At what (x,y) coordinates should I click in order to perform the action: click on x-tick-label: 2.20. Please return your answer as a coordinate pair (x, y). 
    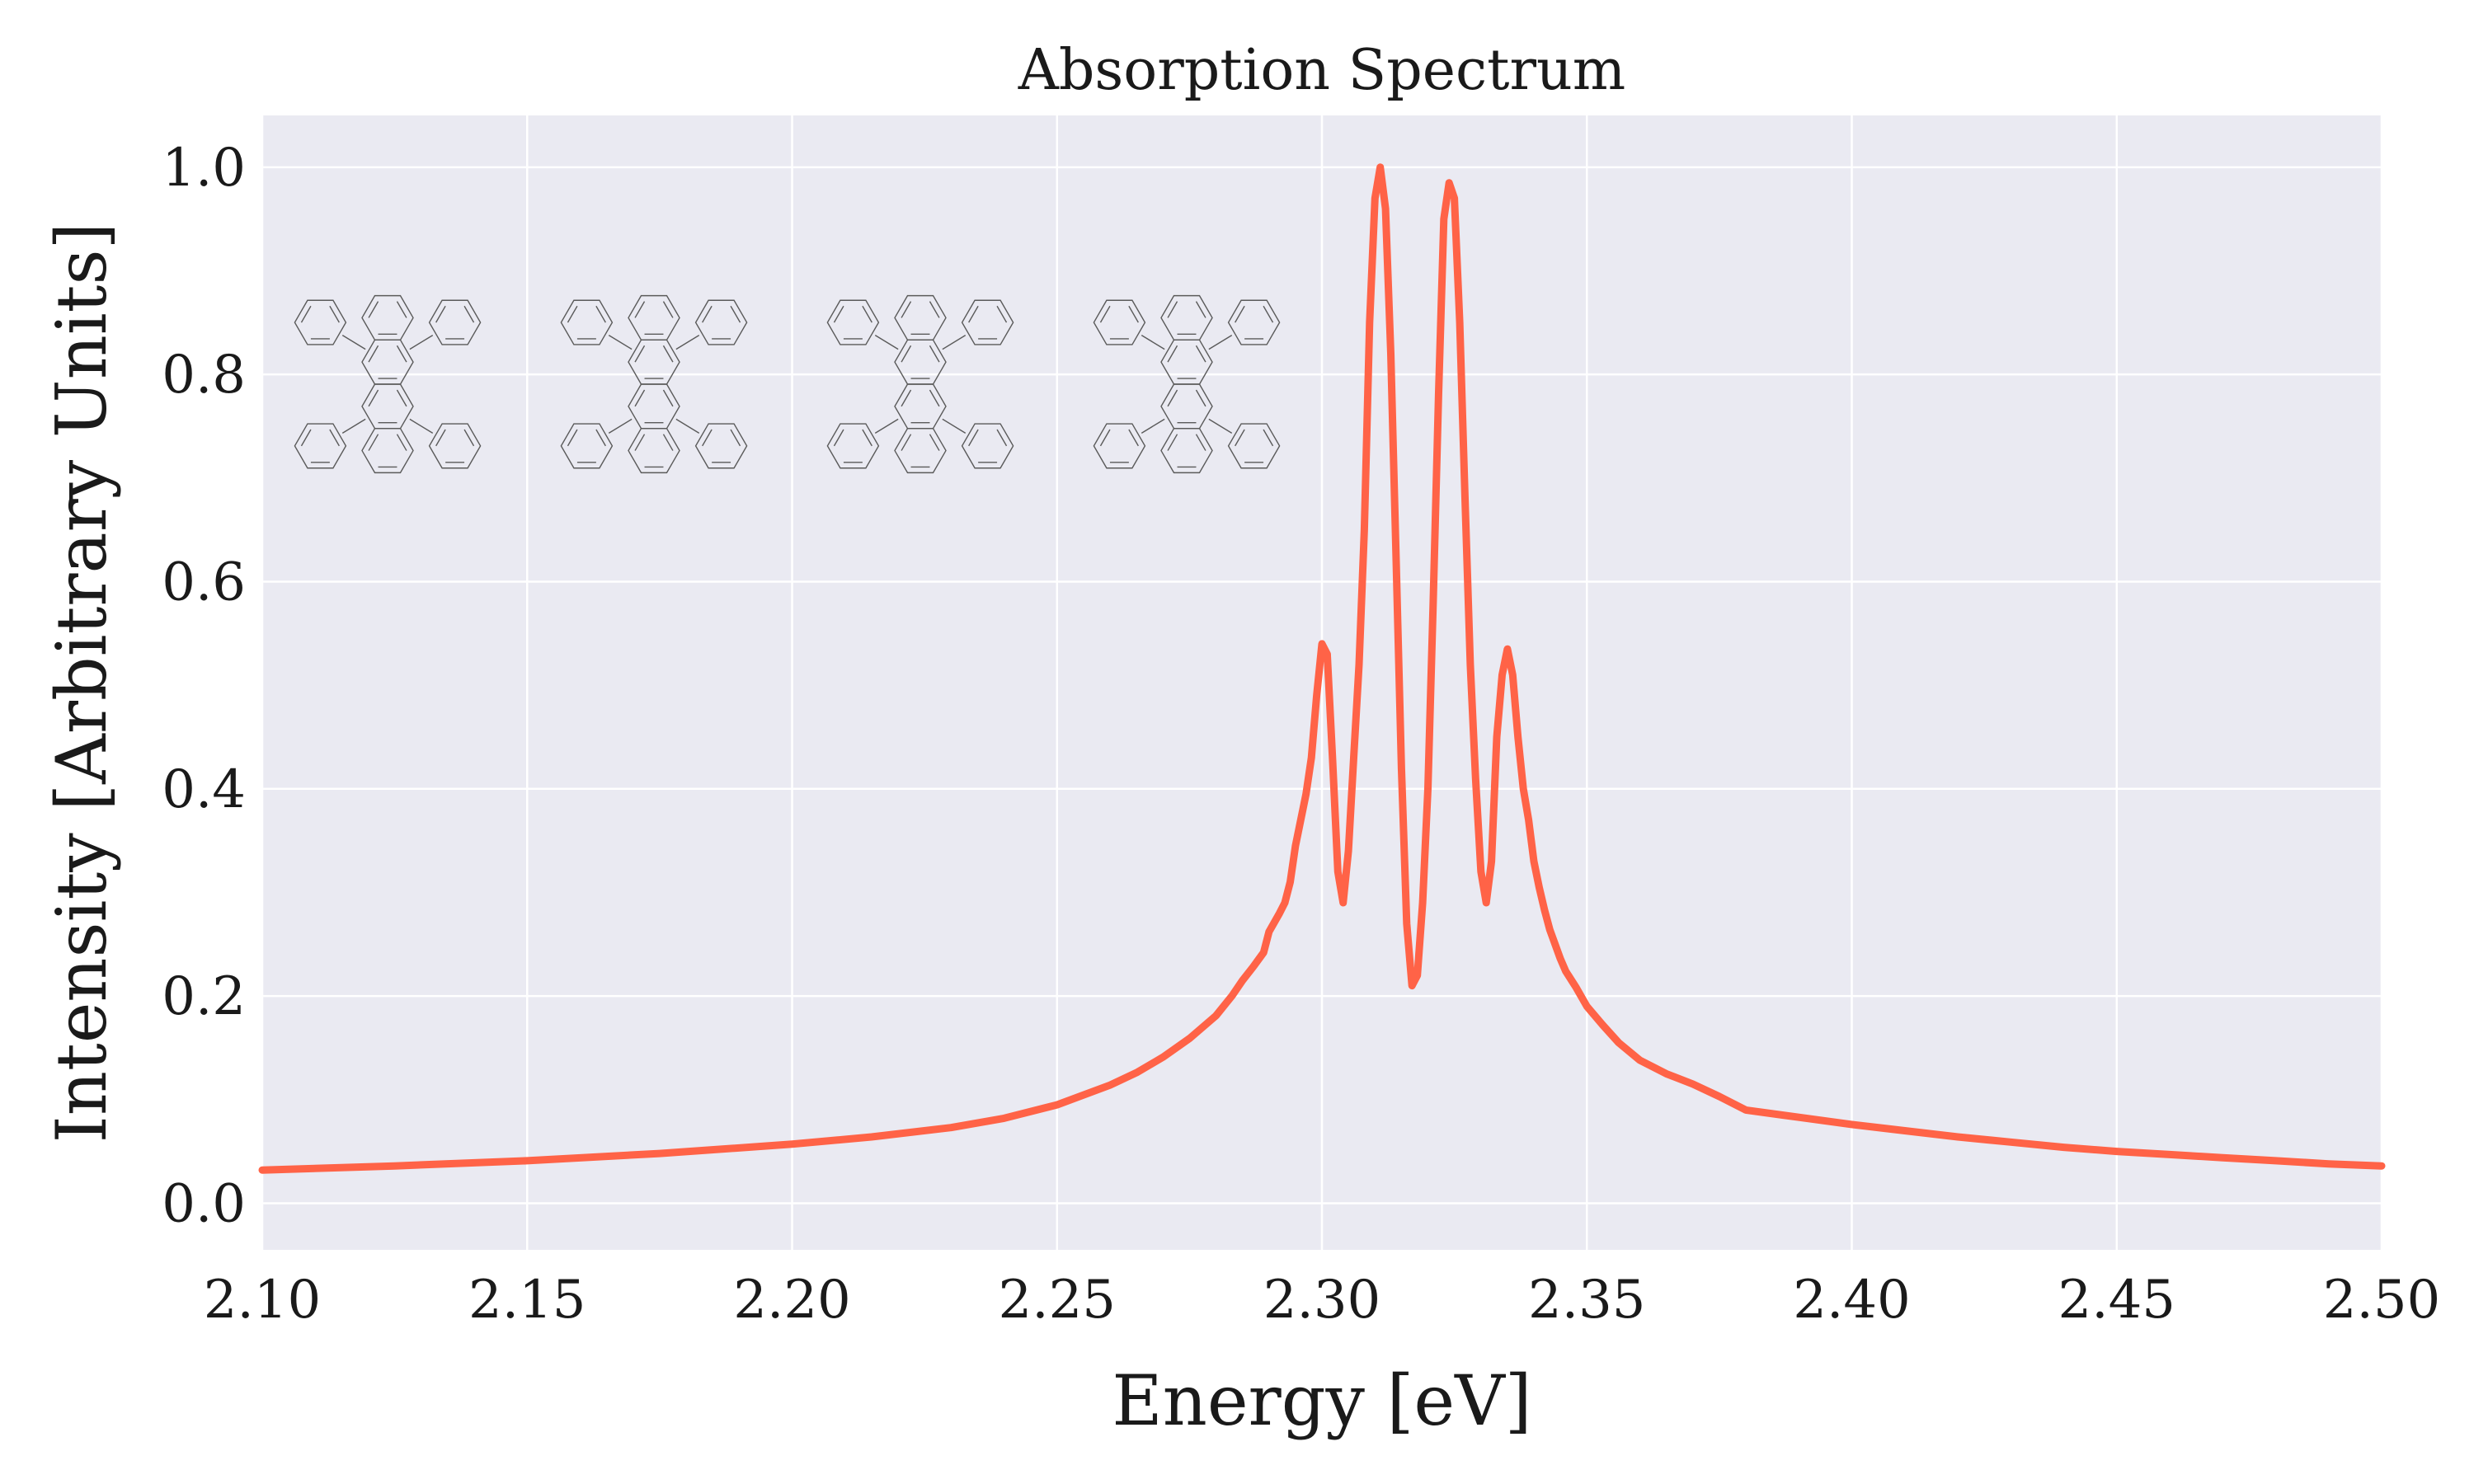
    Looking at the image, I should click on (792, 1300).